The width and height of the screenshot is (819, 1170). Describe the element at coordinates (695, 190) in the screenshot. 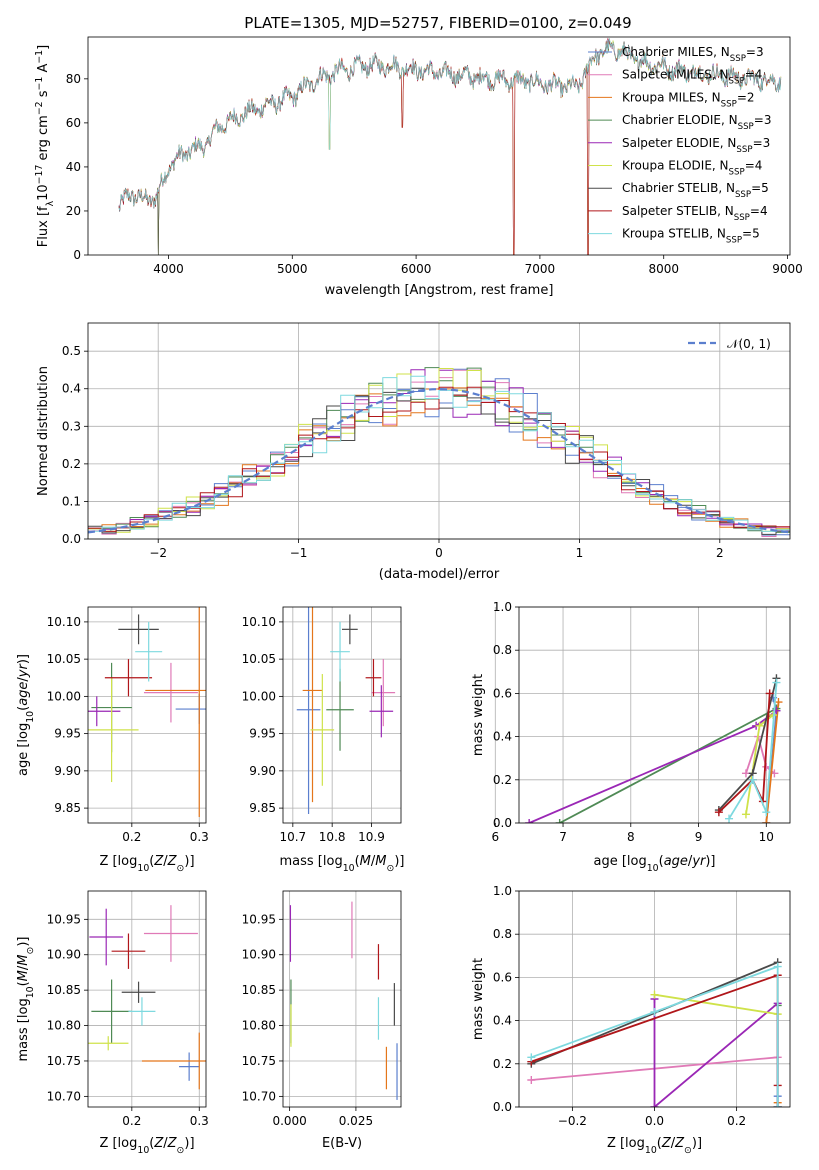

I see `legend-entry: Chabrier STELIB, NSSP=5` at that location.